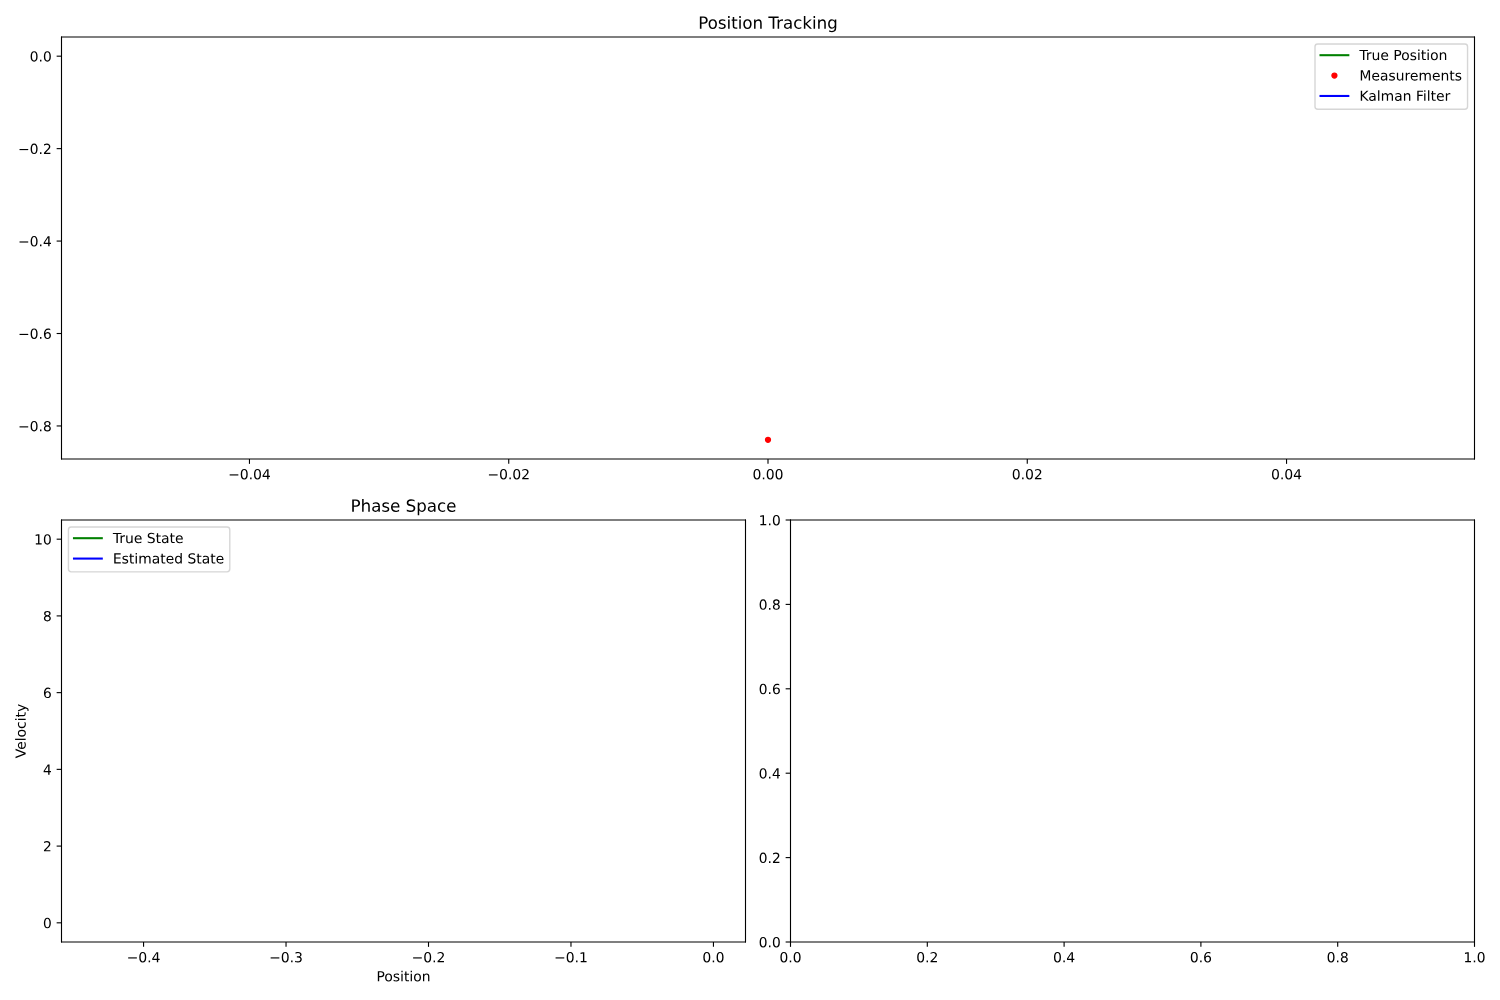 The width and height of the screenshot is (1500, 1000). I want to click on x-tick-label: −0.3, so click(286, 957).